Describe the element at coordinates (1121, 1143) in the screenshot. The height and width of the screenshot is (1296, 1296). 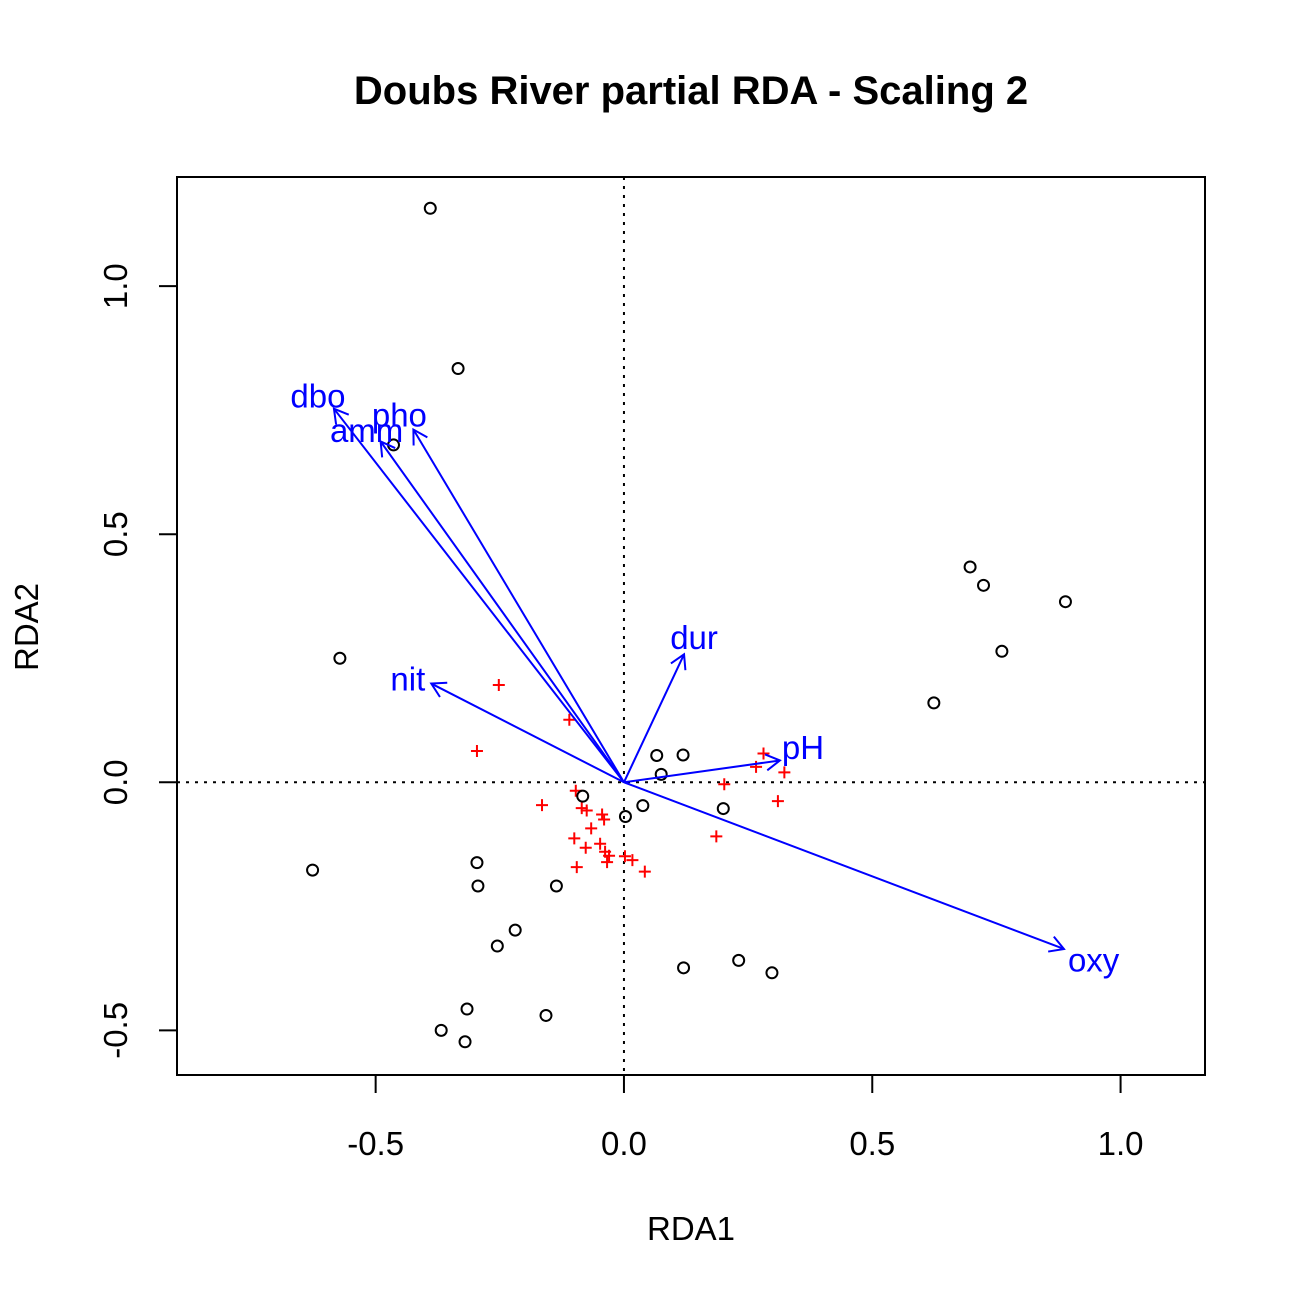
I see `x-tick-label: 1.0` at that location.